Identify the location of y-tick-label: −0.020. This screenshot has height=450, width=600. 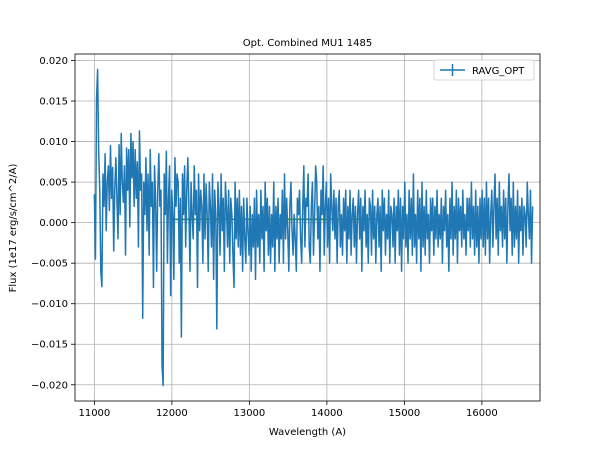
(49, 385).